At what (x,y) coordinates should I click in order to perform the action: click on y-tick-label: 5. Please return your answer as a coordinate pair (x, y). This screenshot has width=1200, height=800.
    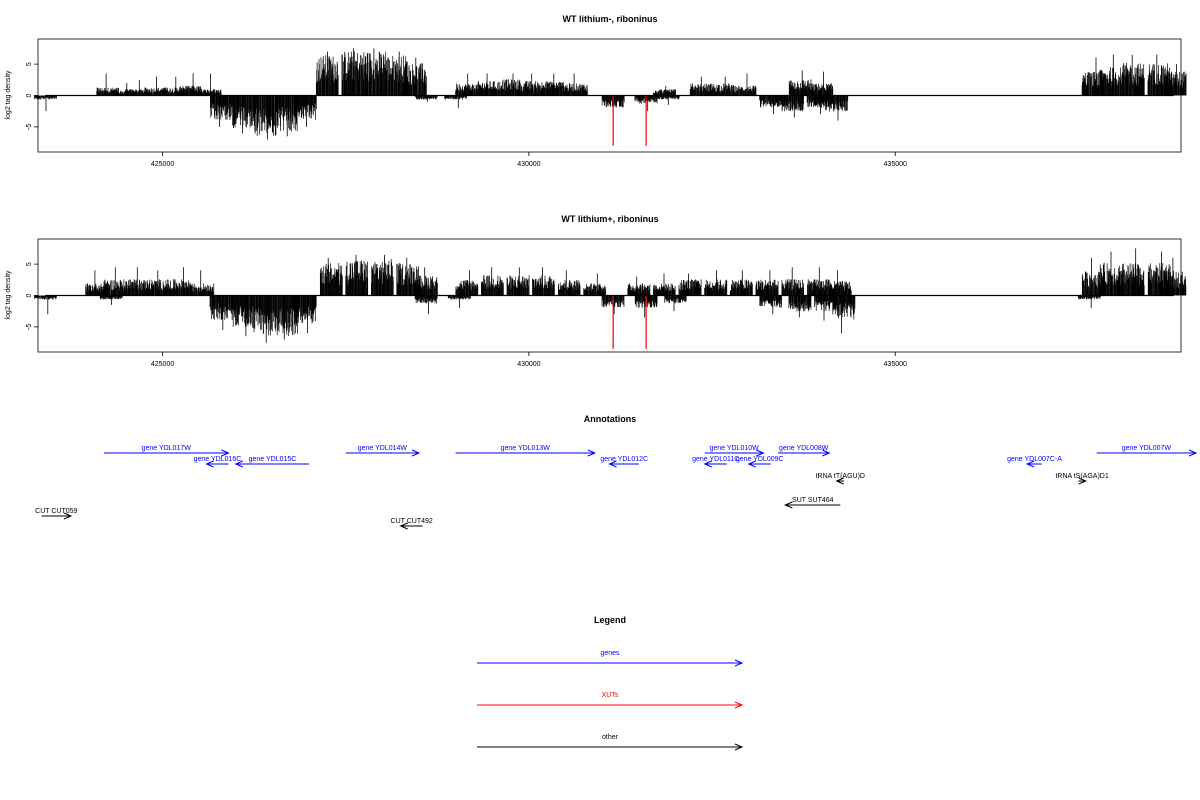
    Looking at the image, I should click on (29, 64).